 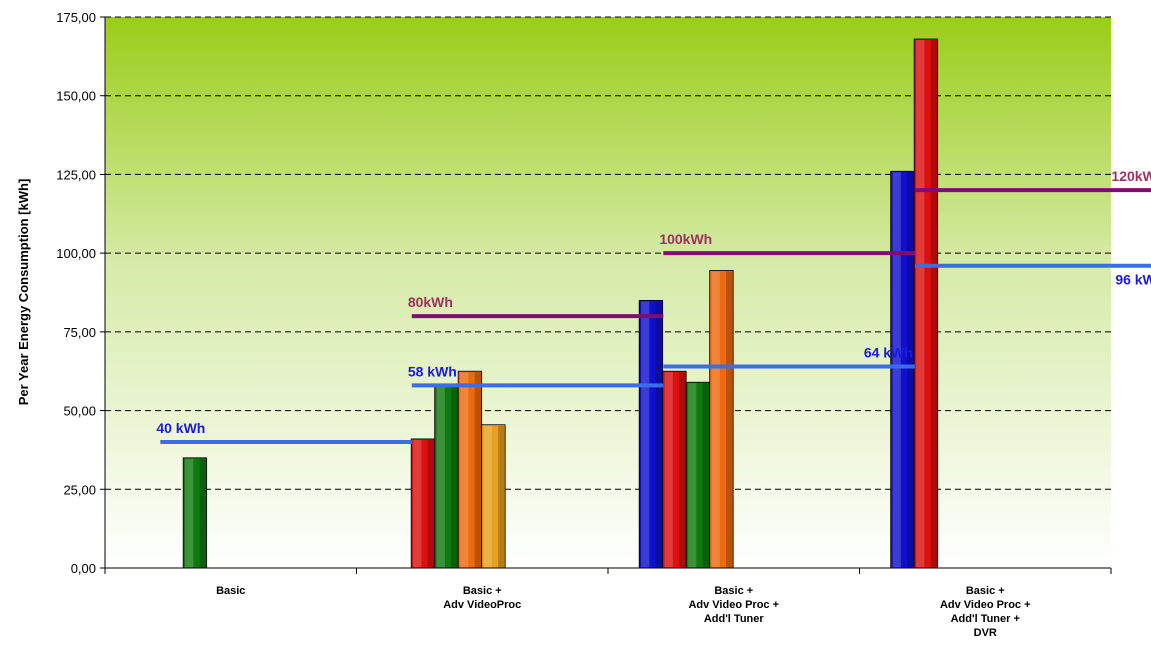 What do you see at coordinates (284, 432) in the screenshot?
I see `reference-line: 40 kWh` at bounding box center [284, 432].